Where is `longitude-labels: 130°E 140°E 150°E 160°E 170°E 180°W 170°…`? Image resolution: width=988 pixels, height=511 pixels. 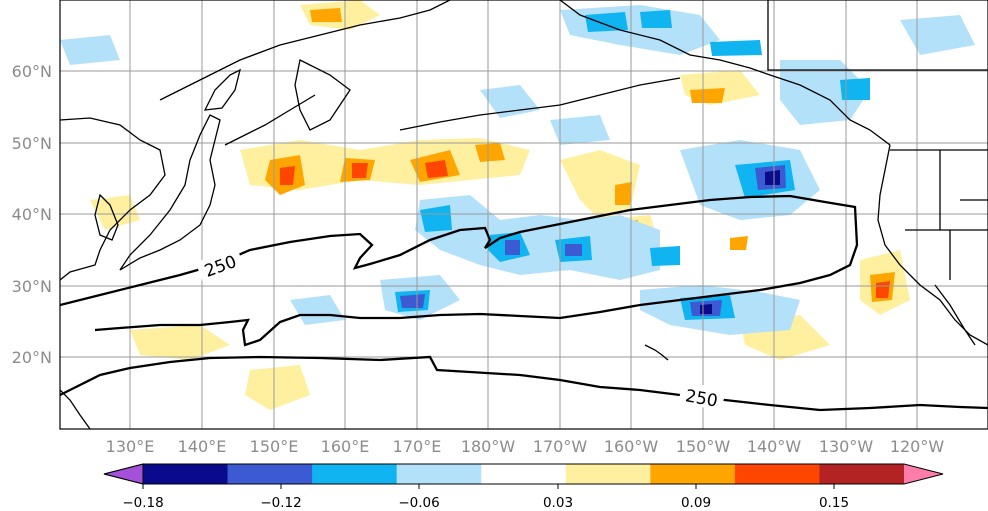 longitude-labels: 130°E 140°E 150°E 160°E 170°E 180°W 170°… is located at coordinates (525, 446).